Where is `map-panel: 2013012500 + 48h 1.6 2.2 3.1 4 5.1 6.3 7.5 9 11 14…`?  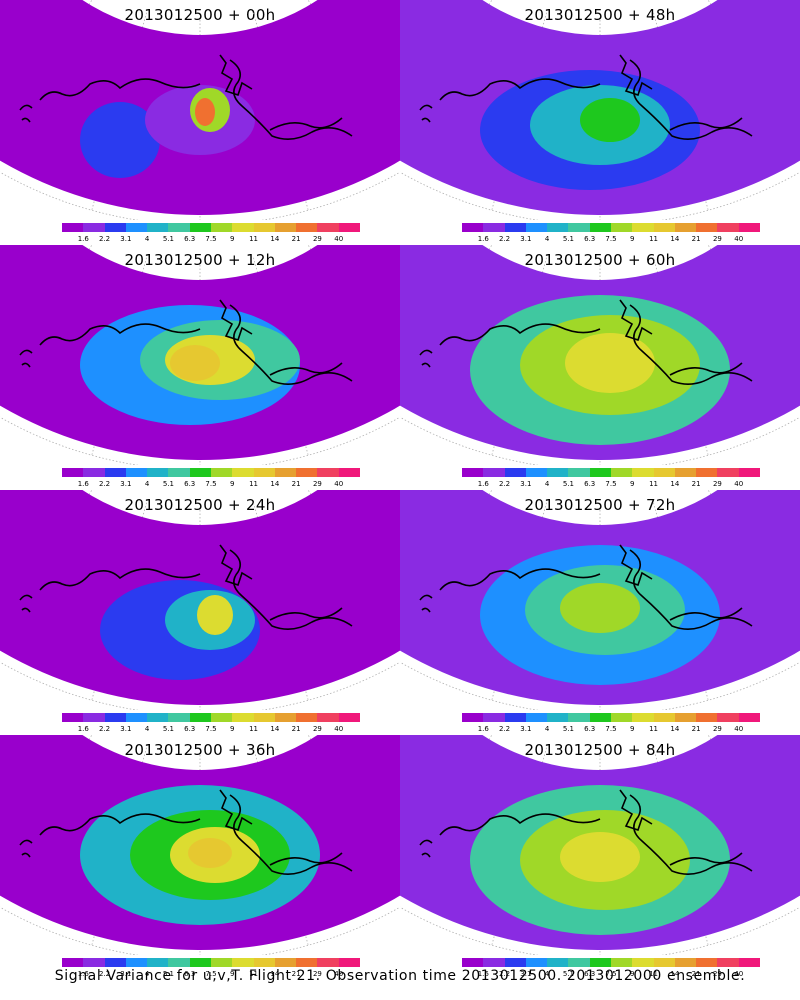 map-panel: 2013012500 + 48h 1.6 2.2 3.1 4 5.1 6.3 7.5 9 11 14… is located at coordinates (600, 122).